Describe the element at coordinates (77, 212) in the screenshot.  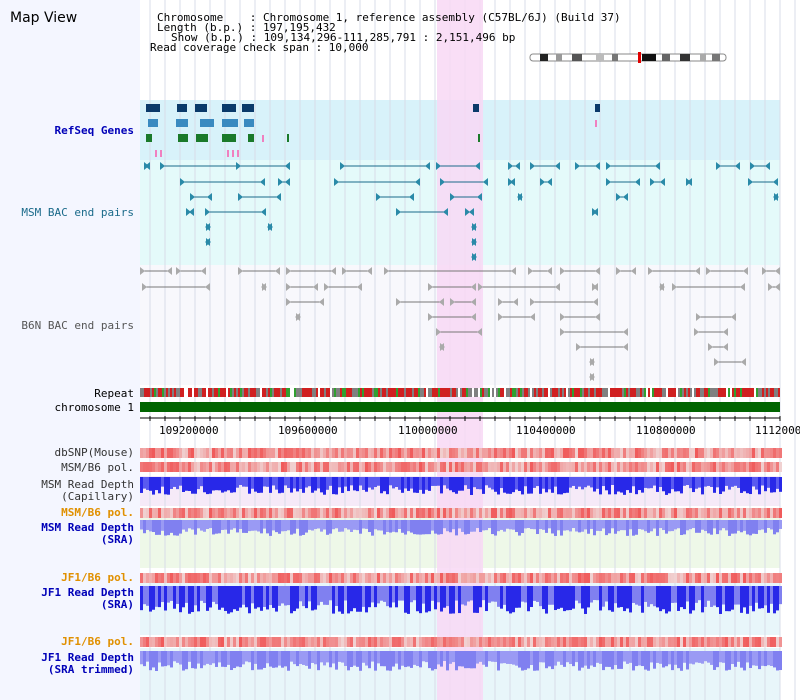
I see `track-label-msm-bac: MSM BAC end pairs` at that location.